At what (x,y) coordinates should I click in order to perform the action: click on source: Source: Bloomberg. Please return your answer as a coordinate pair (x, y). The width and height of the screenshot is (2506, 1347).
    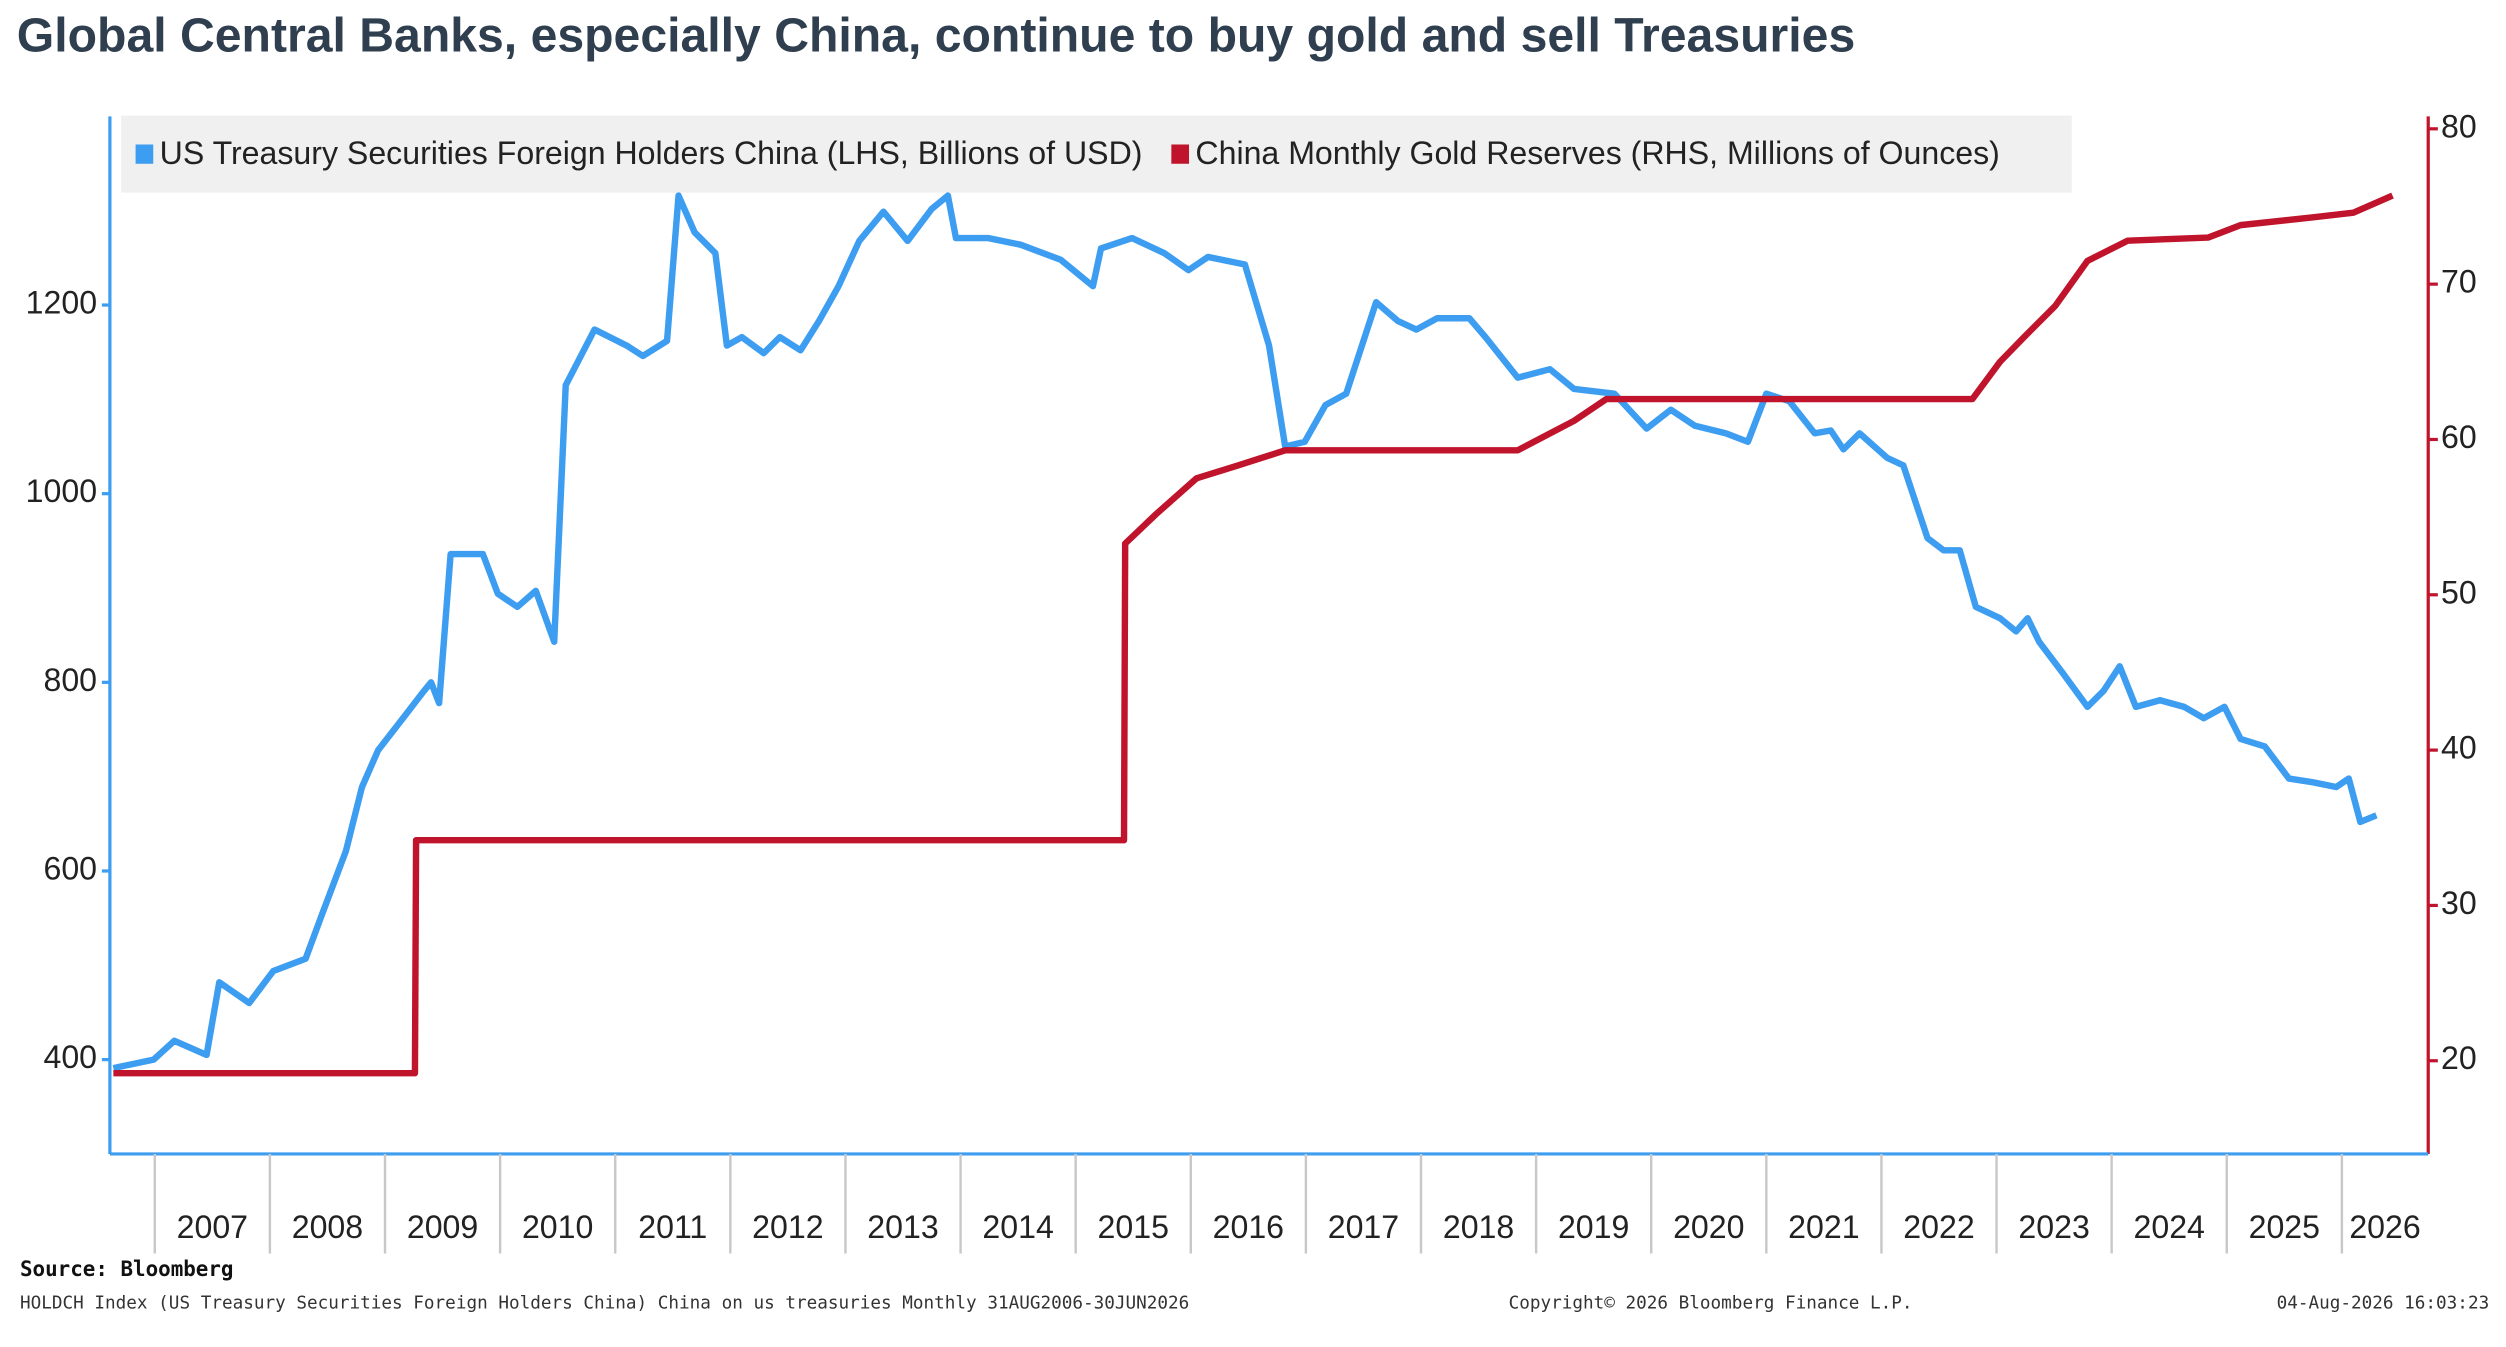
    Looking at the image, I should click on (127, 1269).